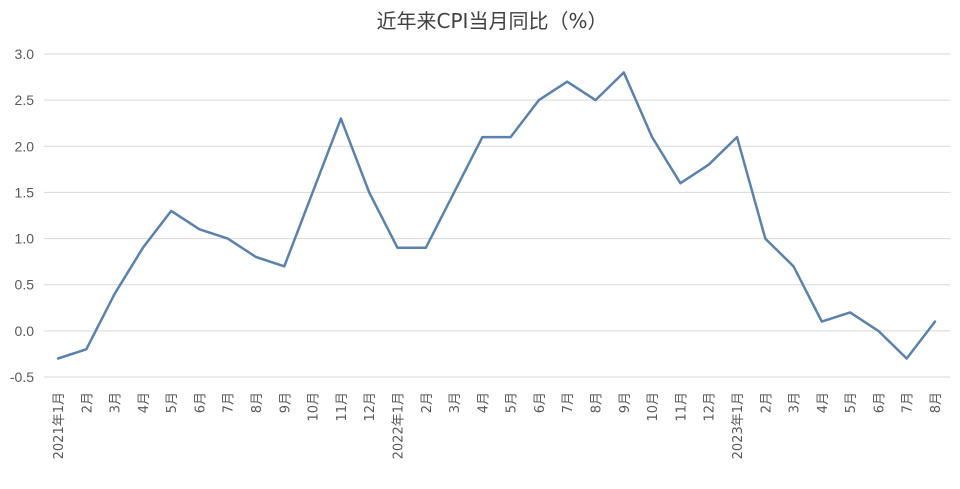 The height and width of the screenshot is (489, 960). What do you see at coordinates (25, 192) in the screenshot?
I see `y-tick-label: 1.5` at bounding box center [25, 192].